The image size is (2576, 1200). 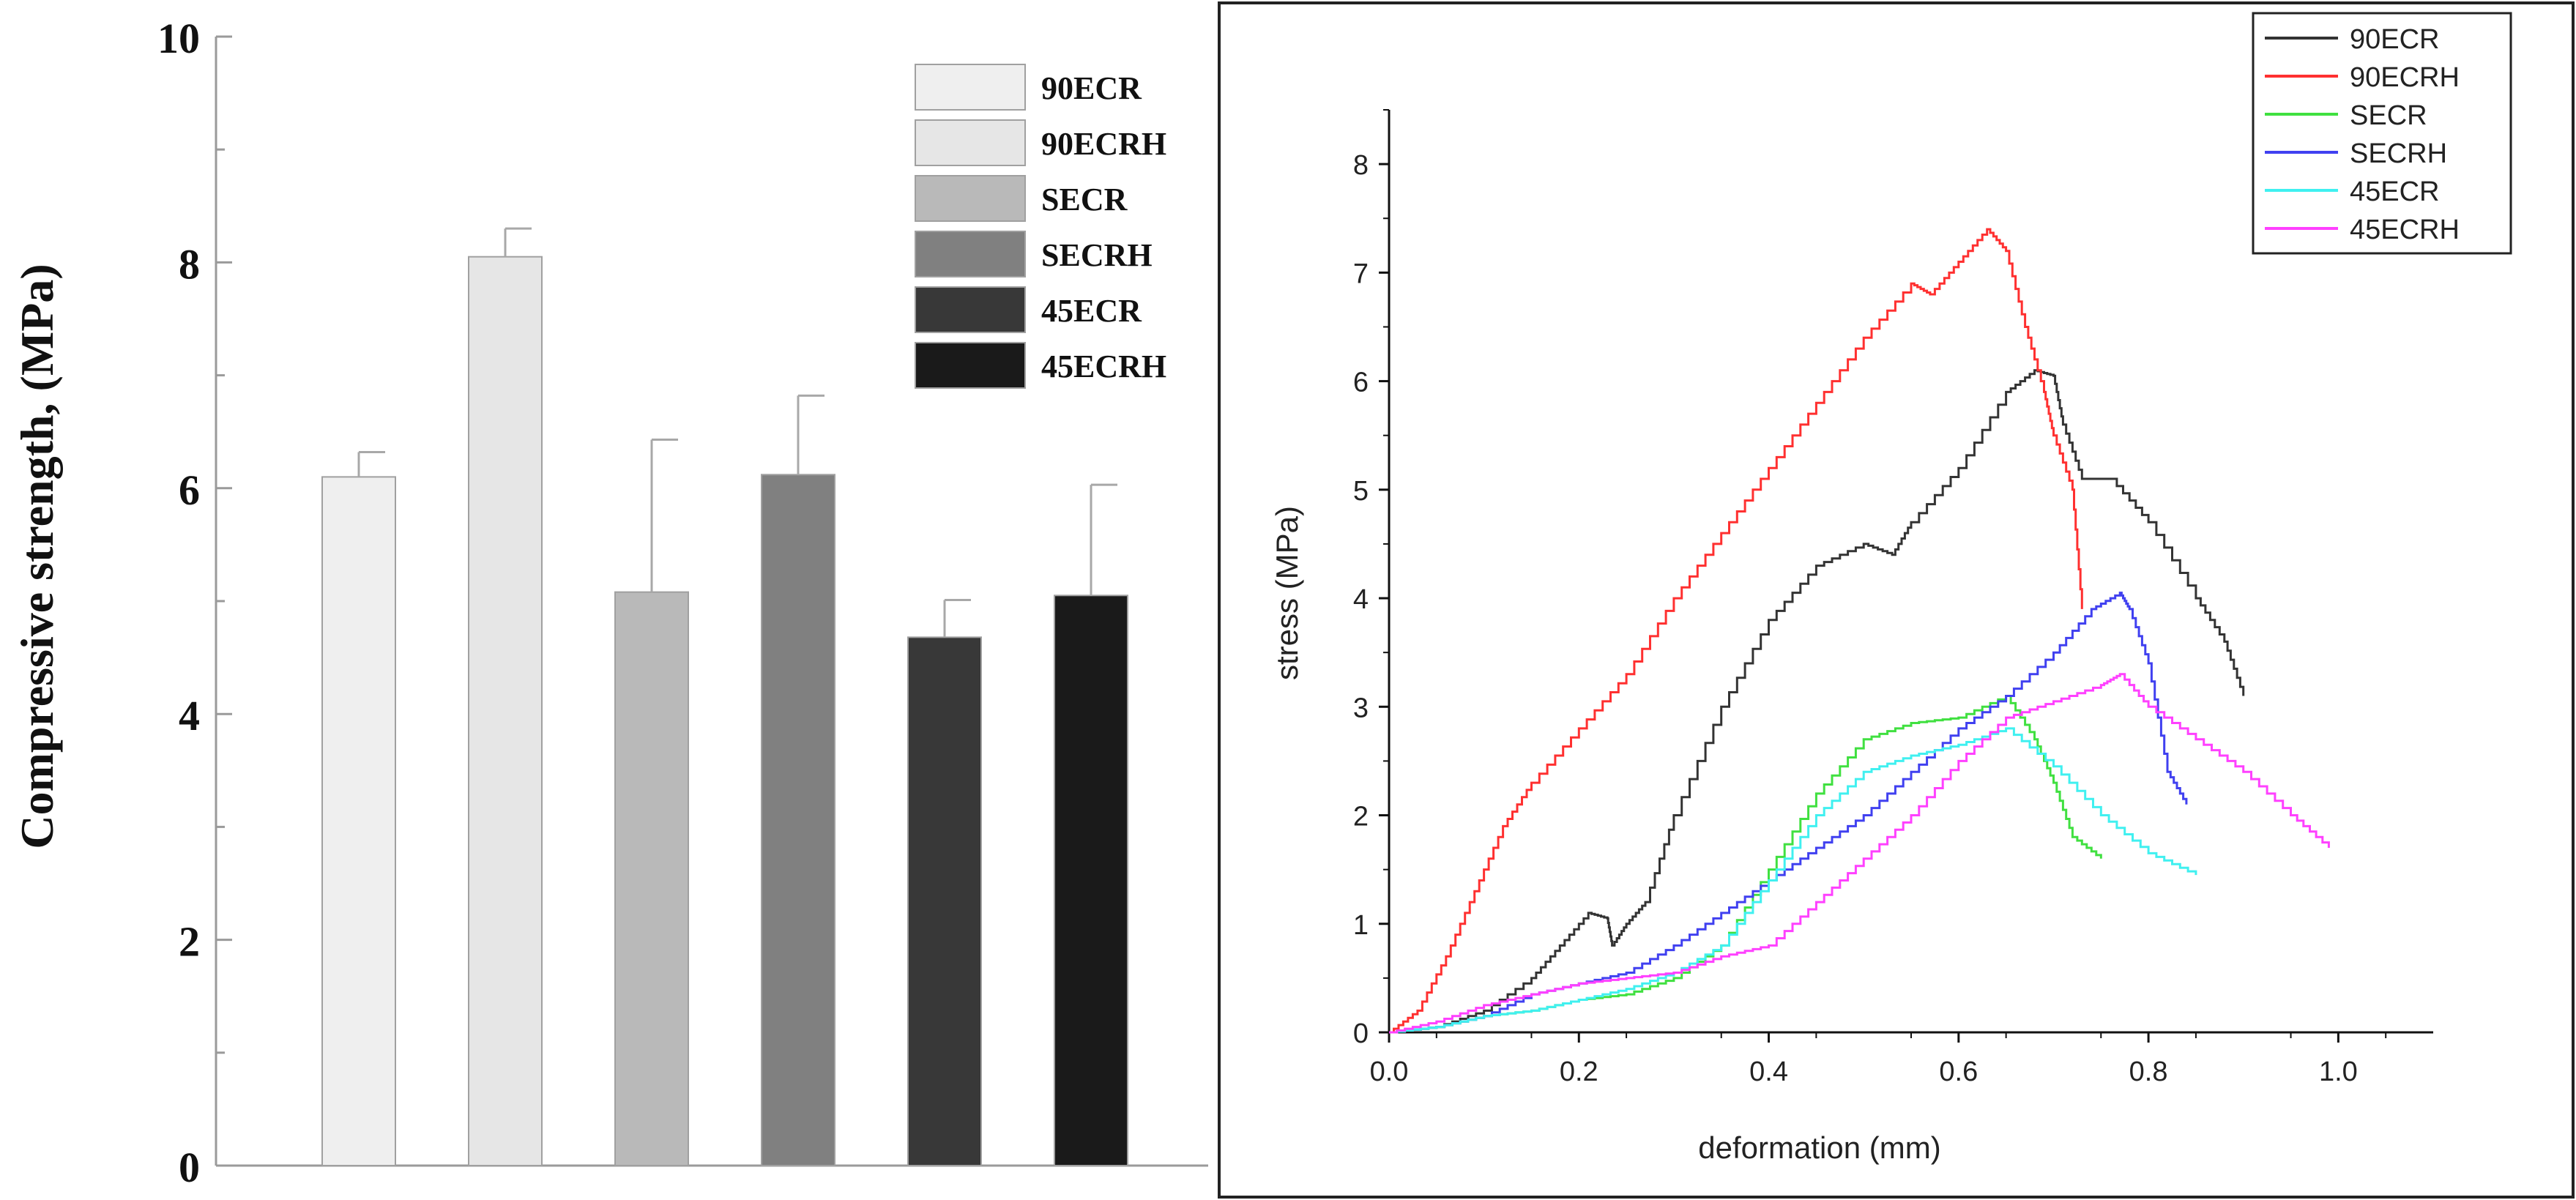 I want to click on legend-swatch-90ecrh, so click(x=970, y=142).